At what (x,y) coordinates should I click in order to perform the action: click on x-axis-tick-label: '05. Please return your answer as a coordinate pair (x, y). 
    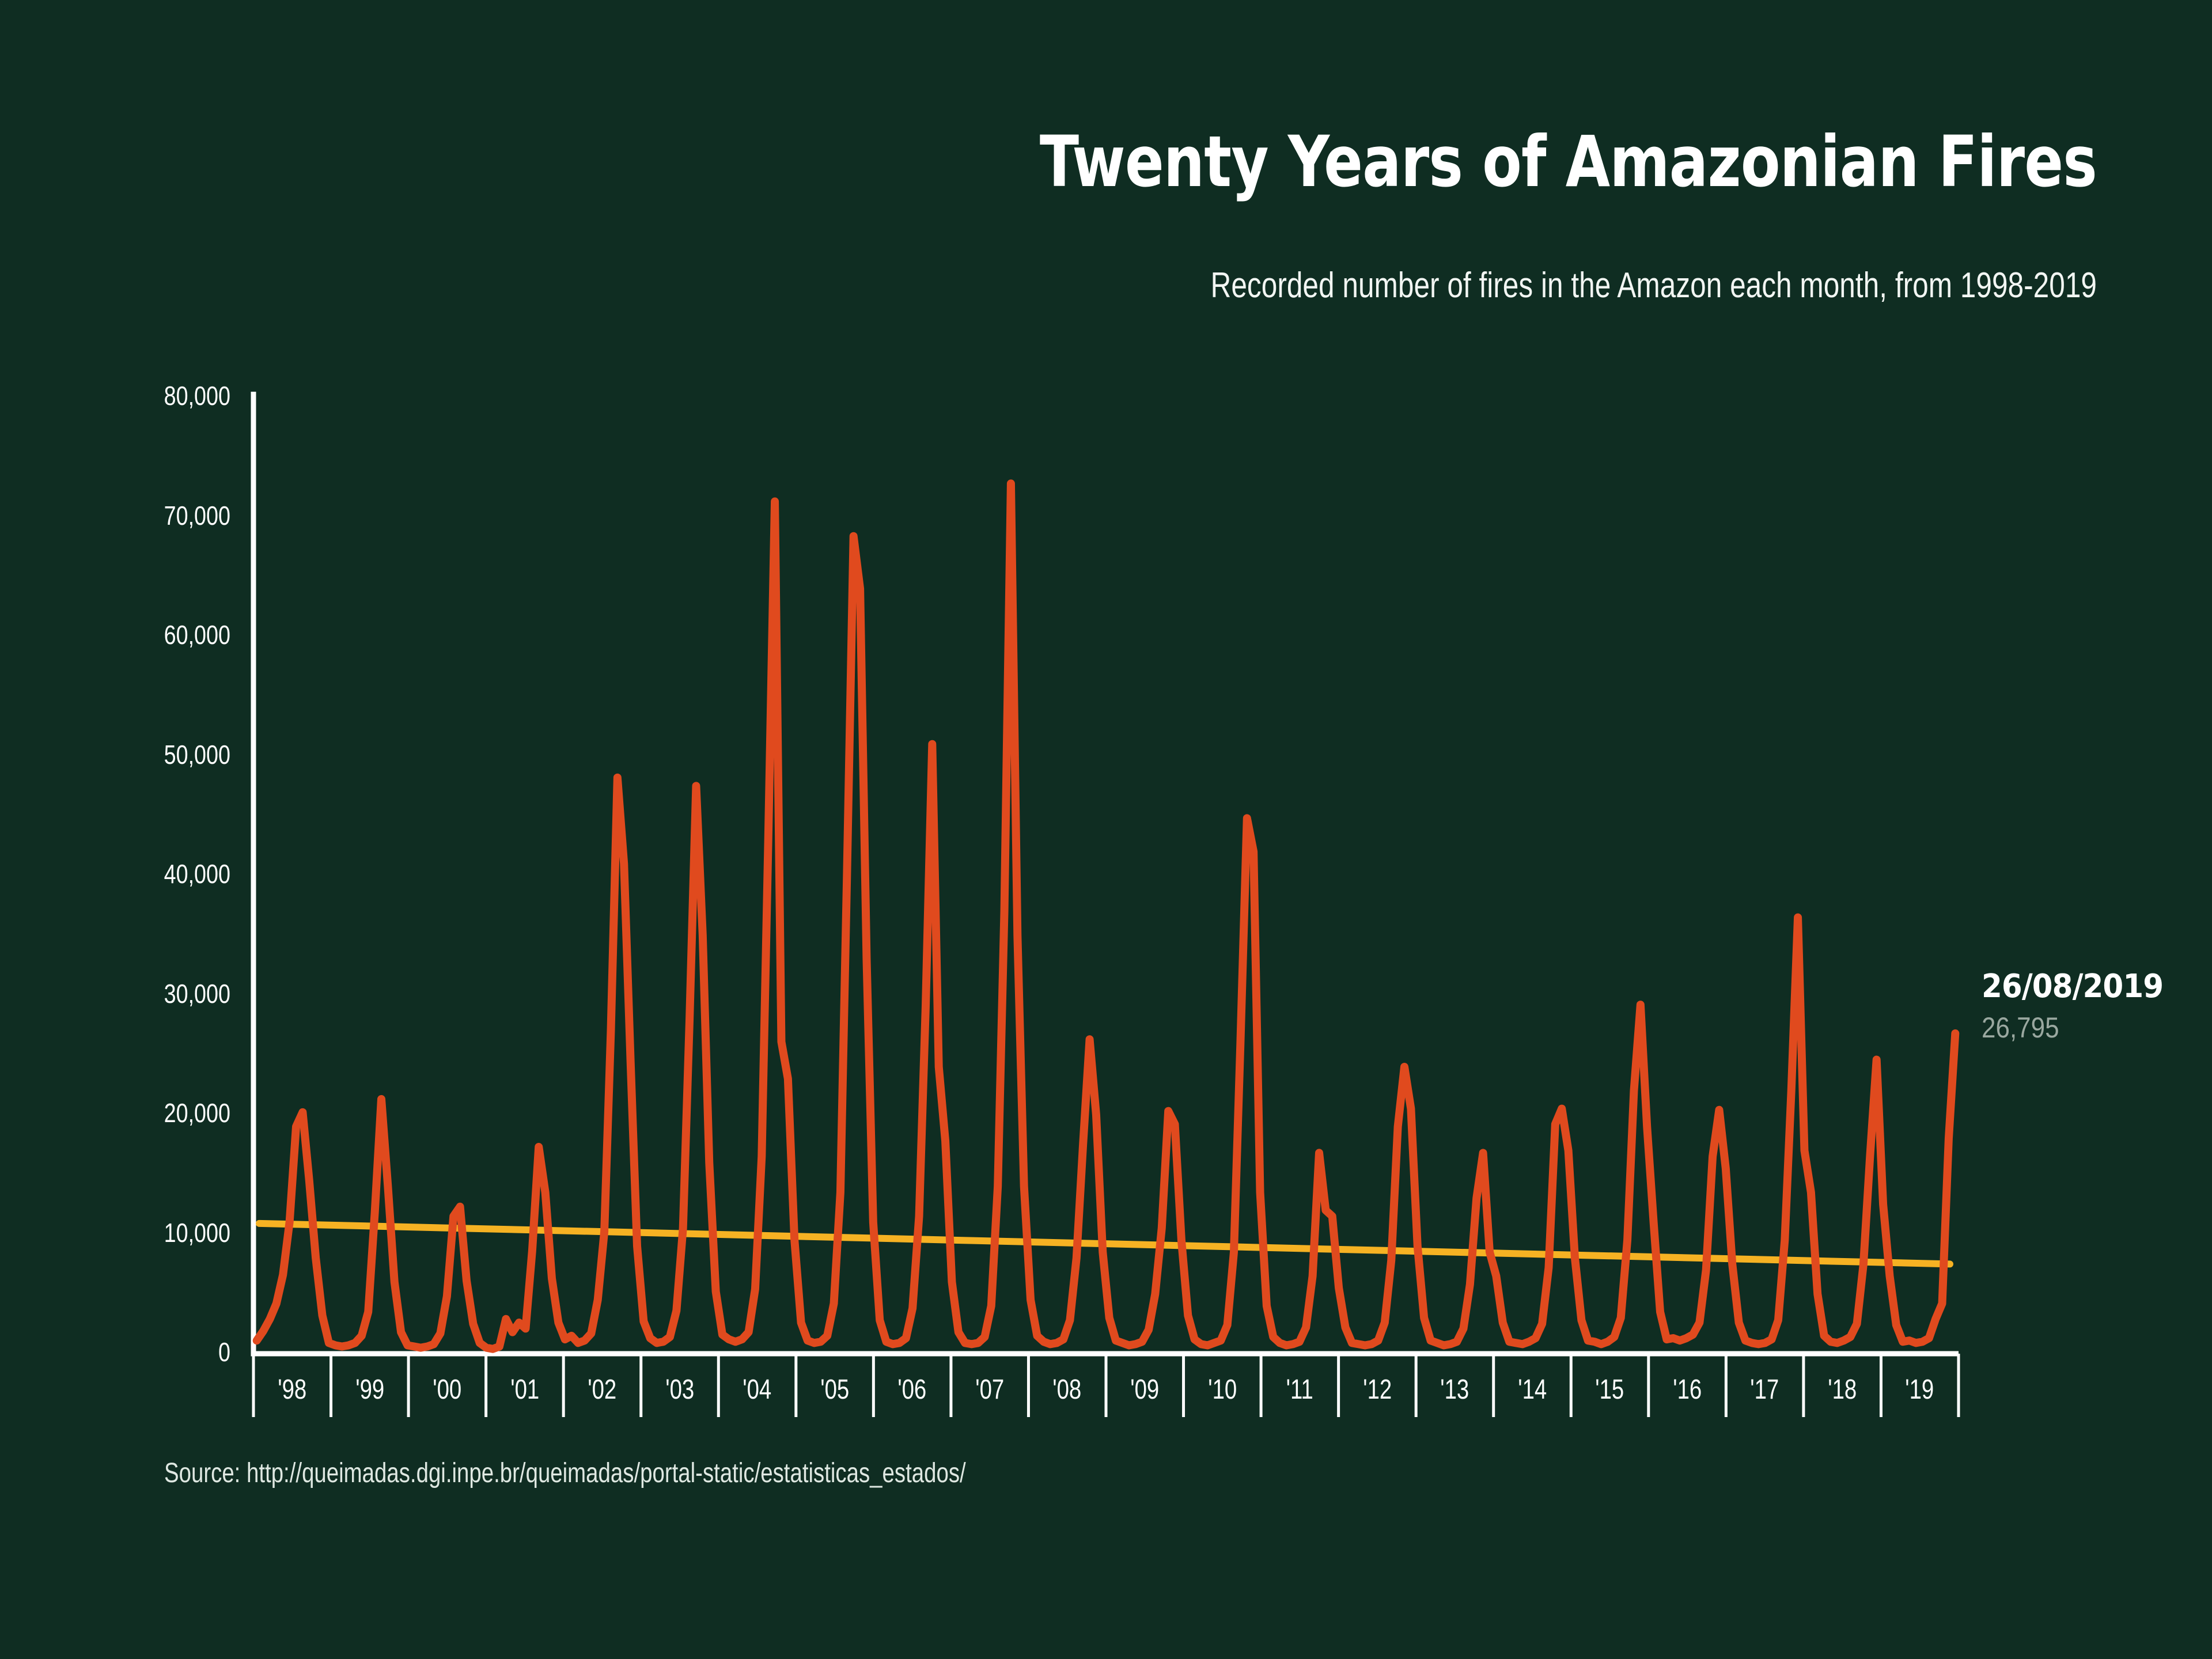
    Looking at the image, I should click on (835, 1389).